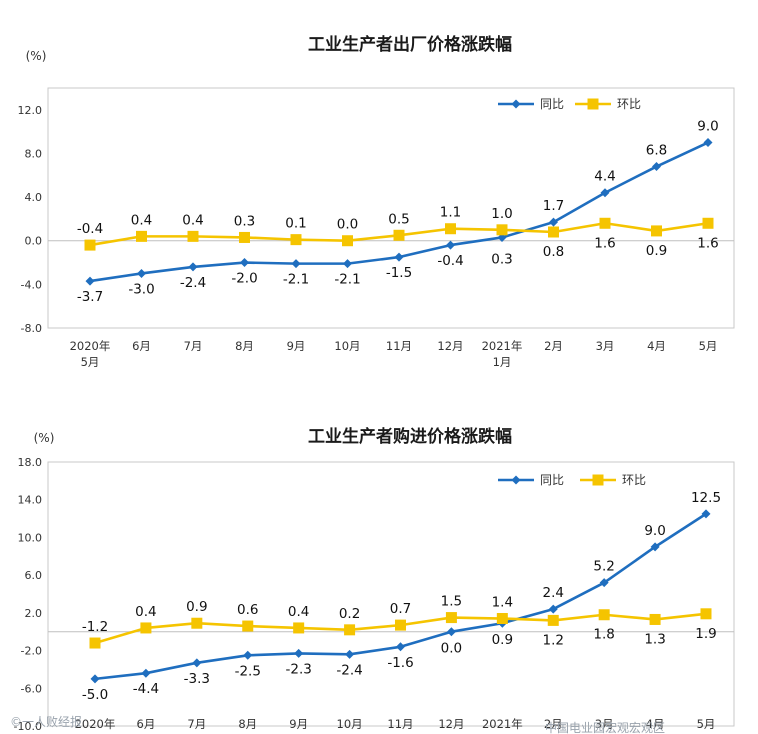 This screenshot has height=734, width=758. Describe the element at coordinates (95, 627) in the screenshot. I see `data-label-mom: -1.2` at that location.